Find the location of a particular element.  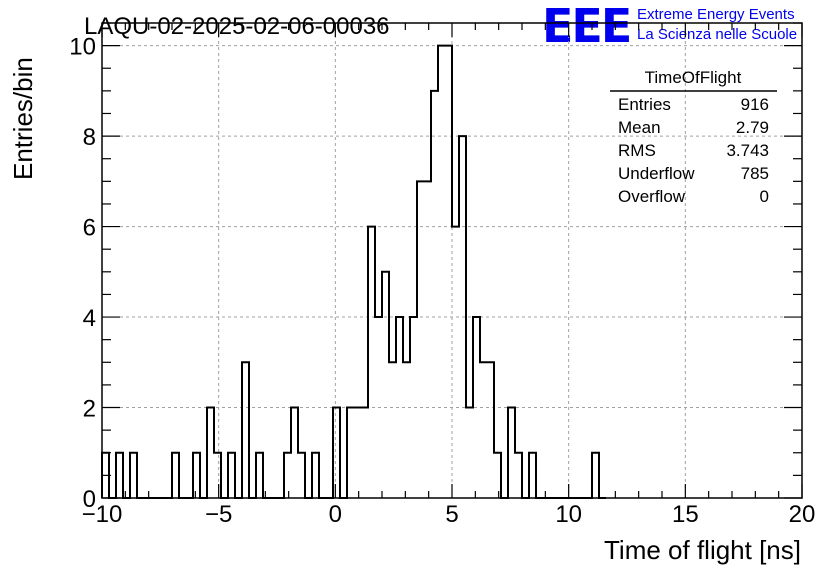

stats-row-value: 785 is located at coordinates (755, 173).